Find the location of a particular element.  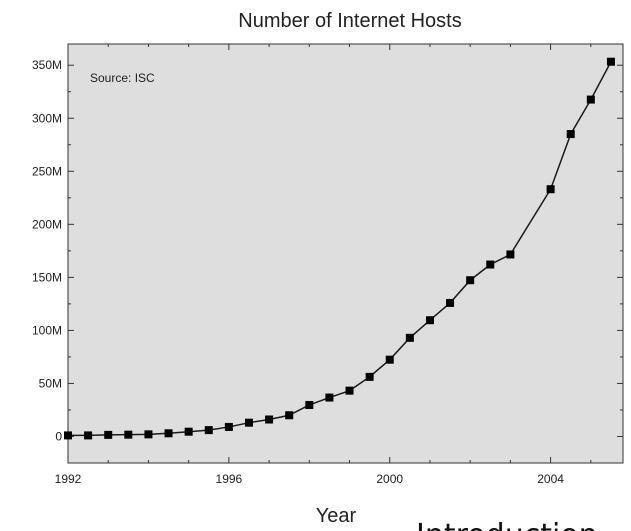

y-tick-label: 200M is located at coordinates (47, 224).